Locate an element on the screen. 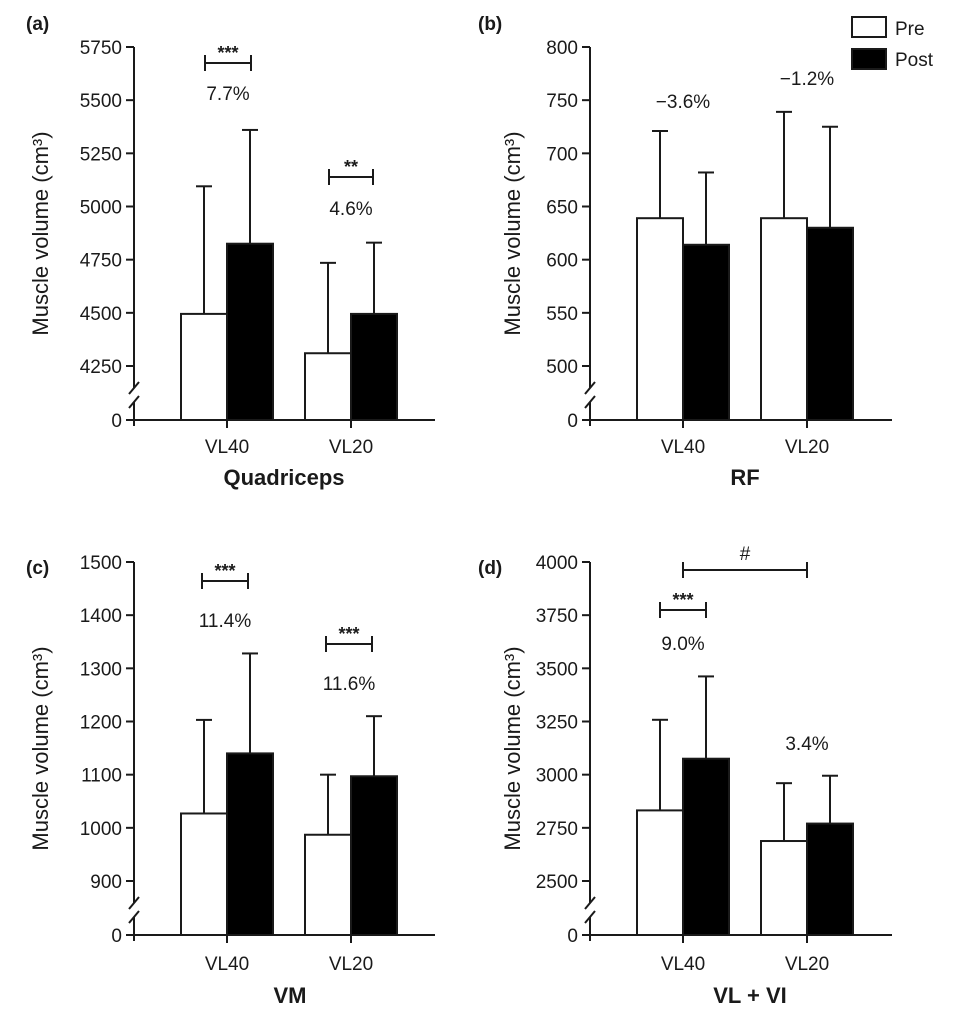 The height and width of the screenshot is (1023, 963). percent-change-label: −3.6% is located at coordinates (683, 102).